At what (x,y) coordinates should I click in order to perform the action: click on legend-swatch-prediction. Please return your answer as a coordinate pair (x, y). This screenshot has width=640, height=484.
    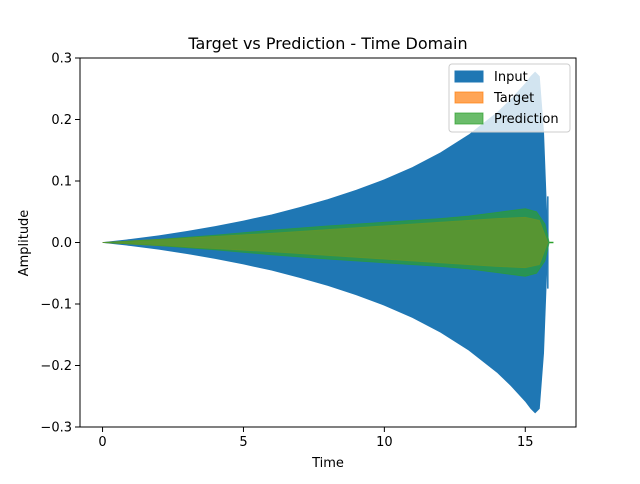
    Looking at the image, I should click on (469, 118).